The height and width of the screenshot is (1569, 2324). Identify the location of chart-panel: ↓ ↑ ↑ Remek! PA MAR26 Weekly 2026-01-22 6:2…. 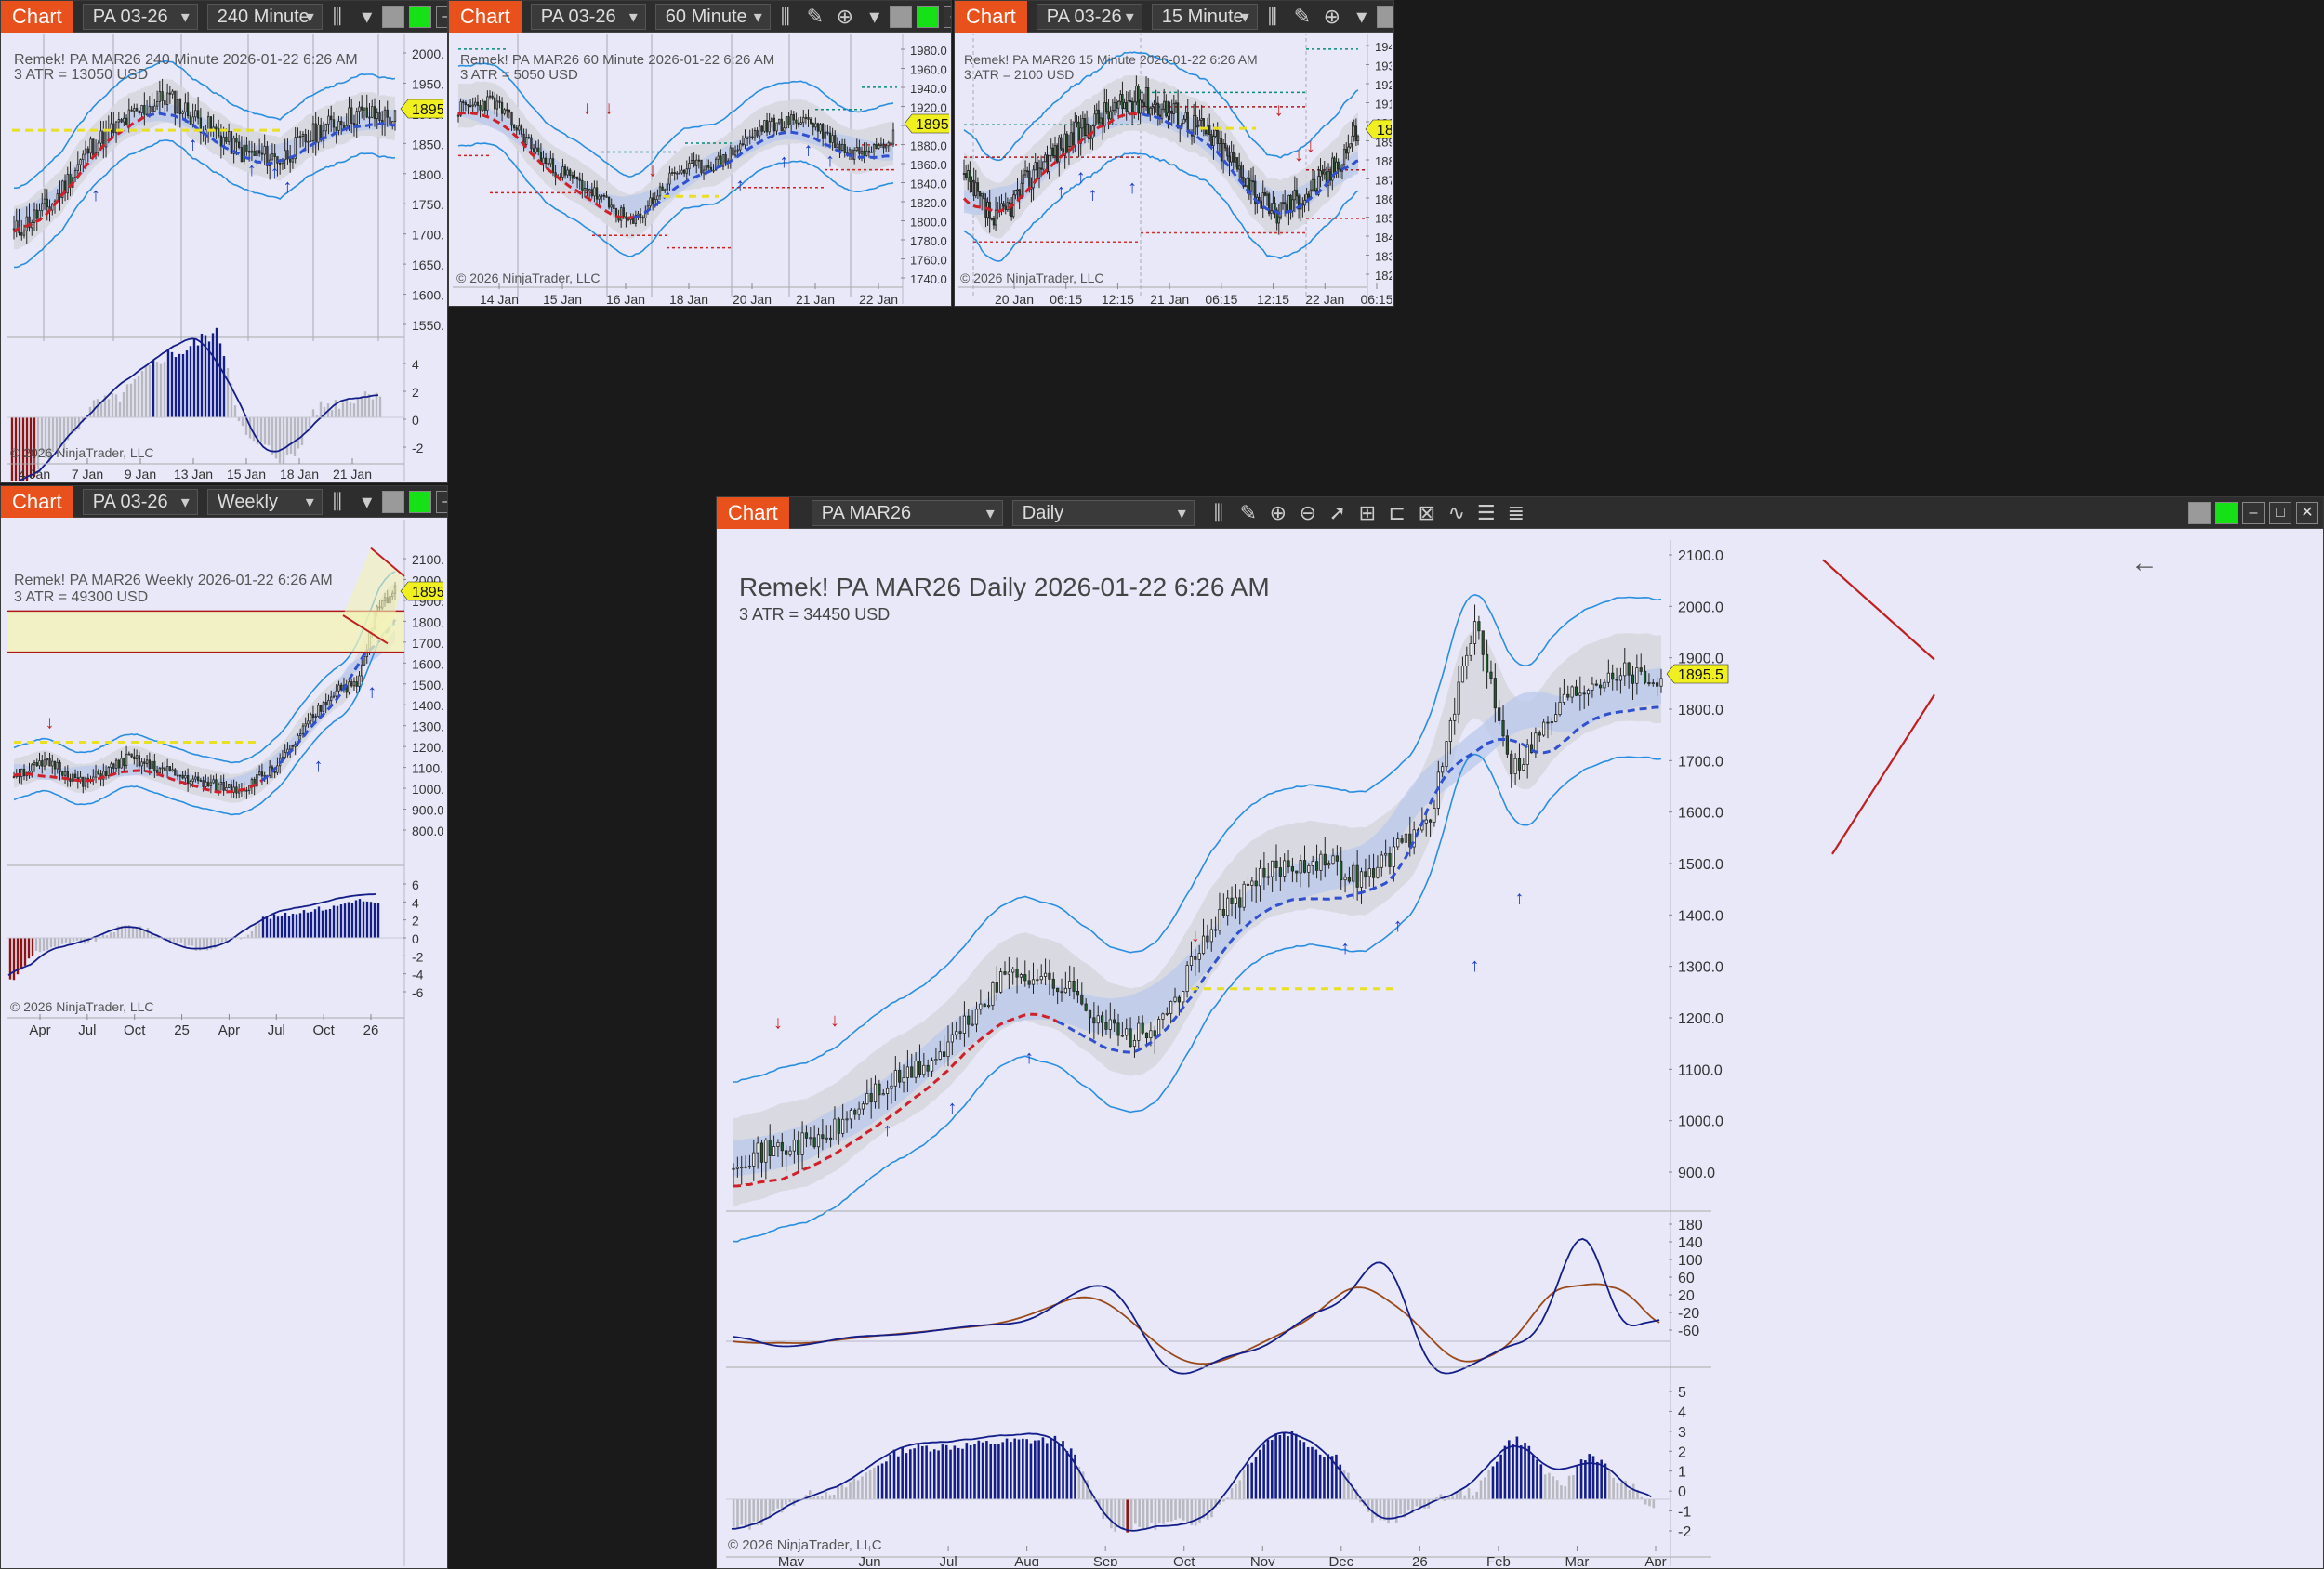
(225, 1043).